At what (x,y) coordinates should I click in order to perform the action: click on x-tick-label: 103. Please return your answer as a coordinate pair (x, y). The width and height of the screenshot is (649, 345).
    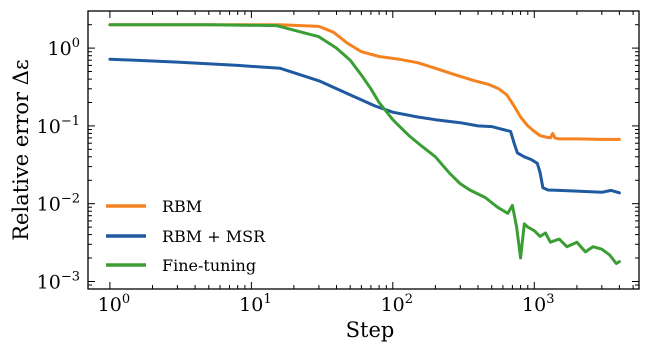
    Looking at the image, I should click on (538, 304).